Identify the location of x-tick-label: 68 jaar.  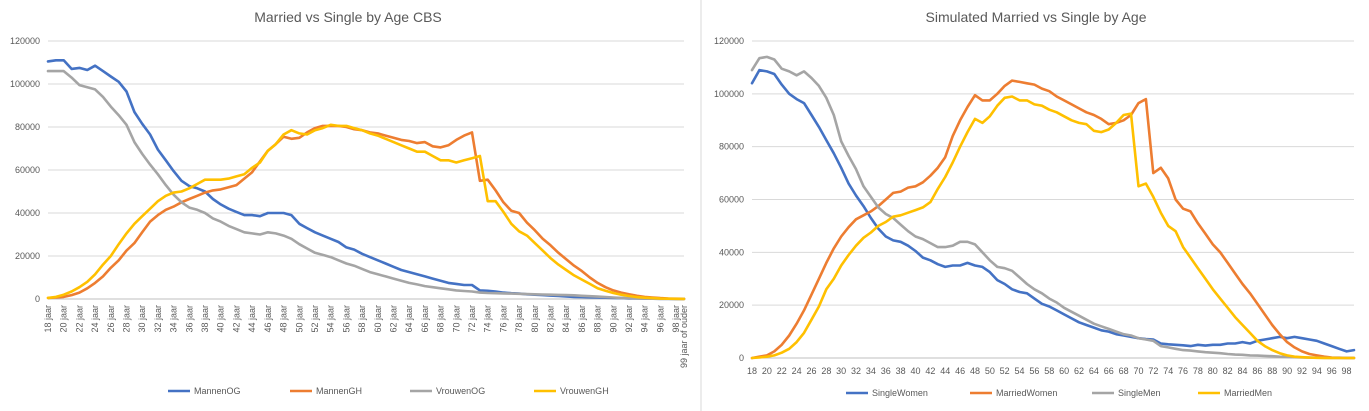
(441, 319).